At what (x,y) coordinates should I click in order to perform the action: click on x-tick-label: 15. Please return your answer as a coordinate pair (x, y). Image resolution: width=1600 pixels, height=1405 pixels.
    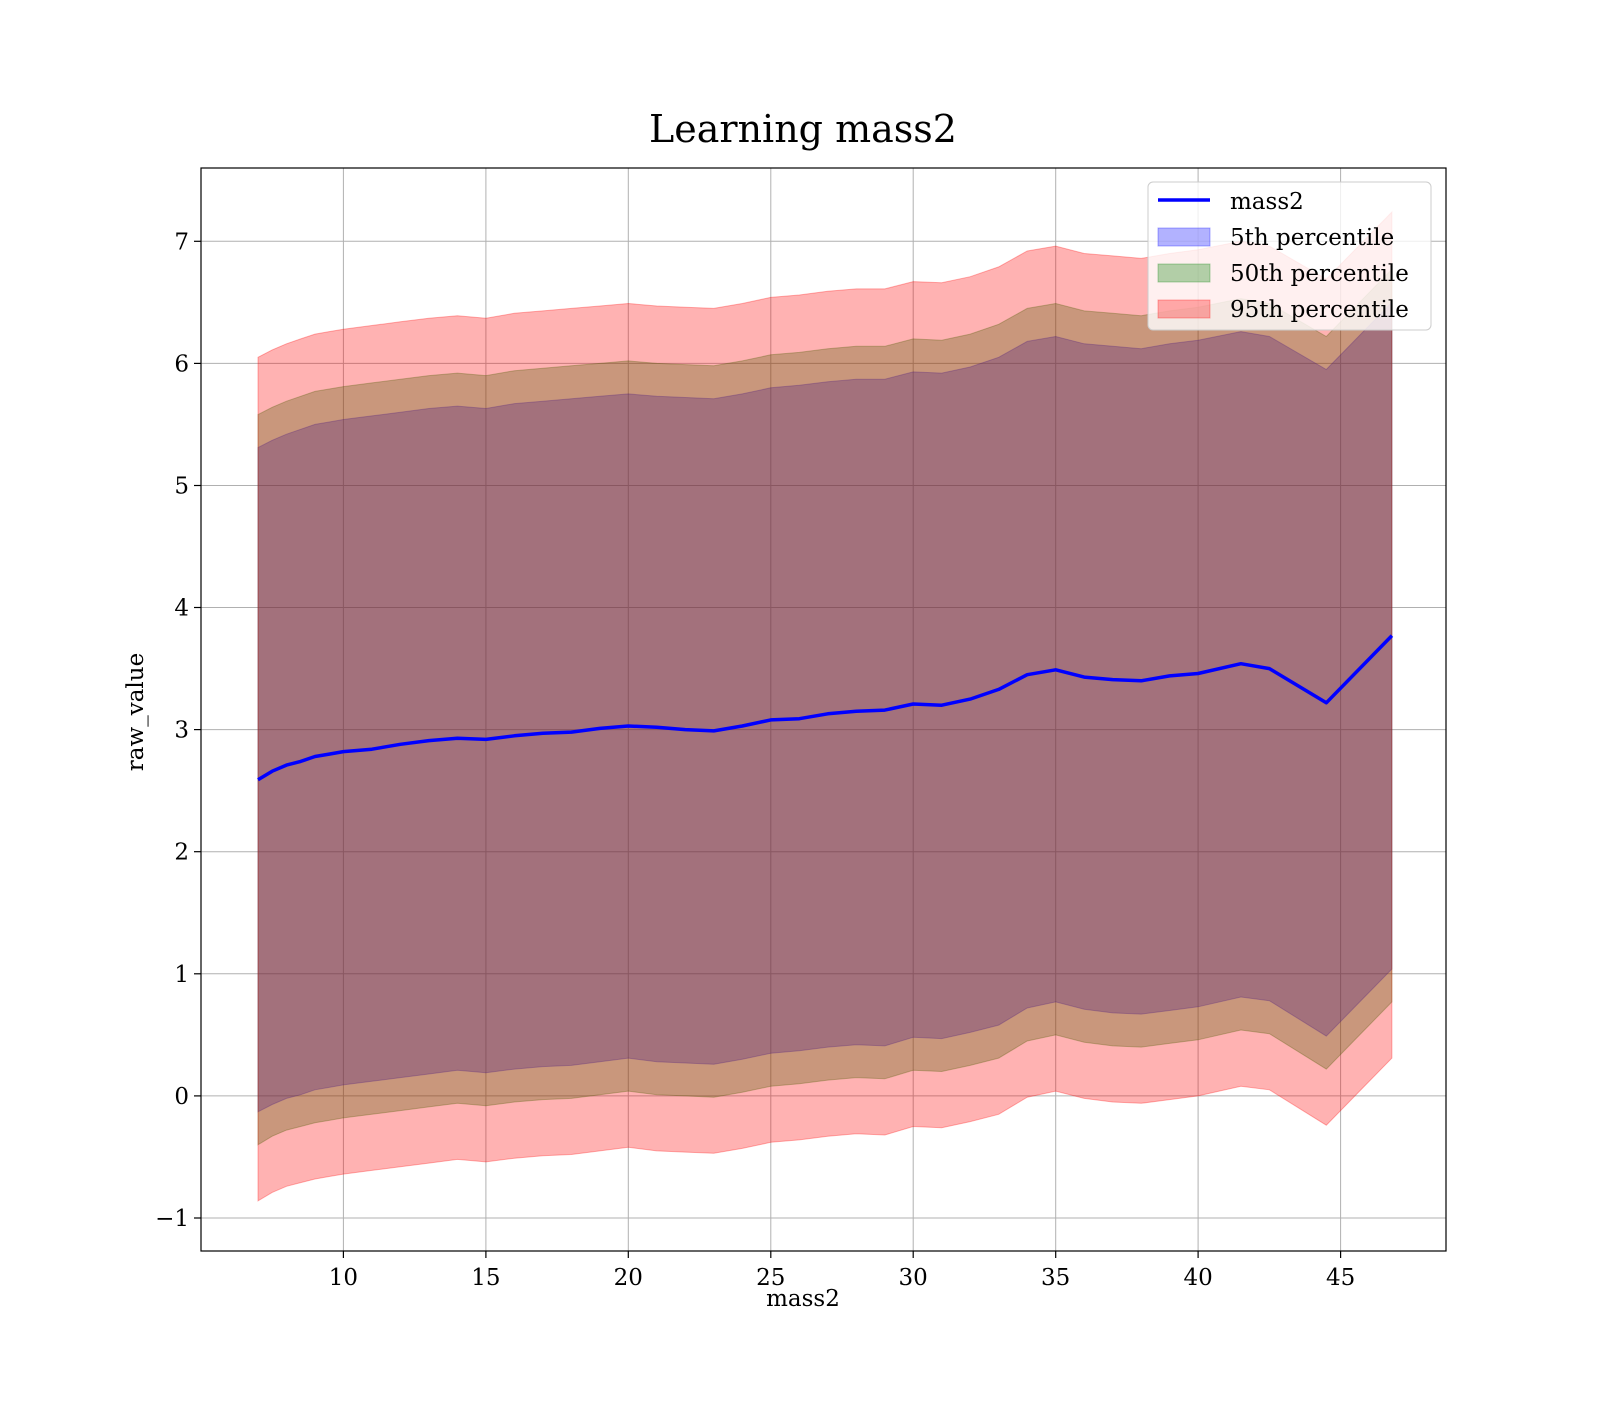
    Looking at the image, I should click on (485, 1278).